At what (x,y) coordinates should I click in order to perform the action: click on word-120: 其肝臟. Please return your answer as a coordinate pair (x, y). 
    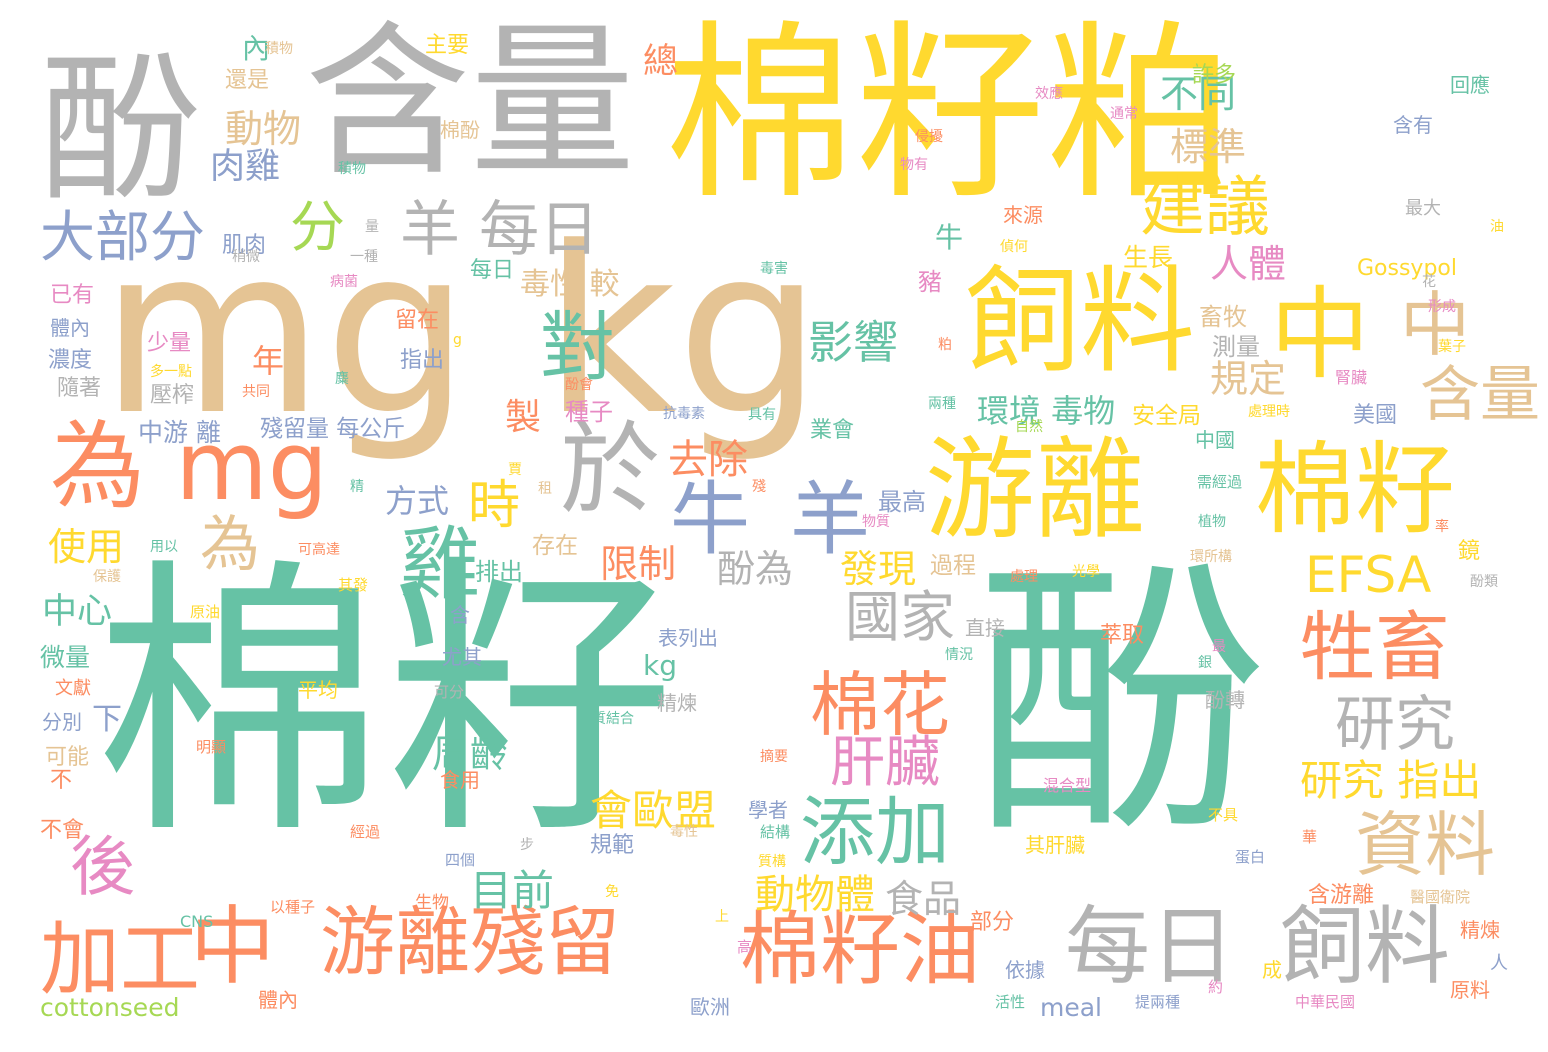
    Looking at the image, I should click on (1055, 845).